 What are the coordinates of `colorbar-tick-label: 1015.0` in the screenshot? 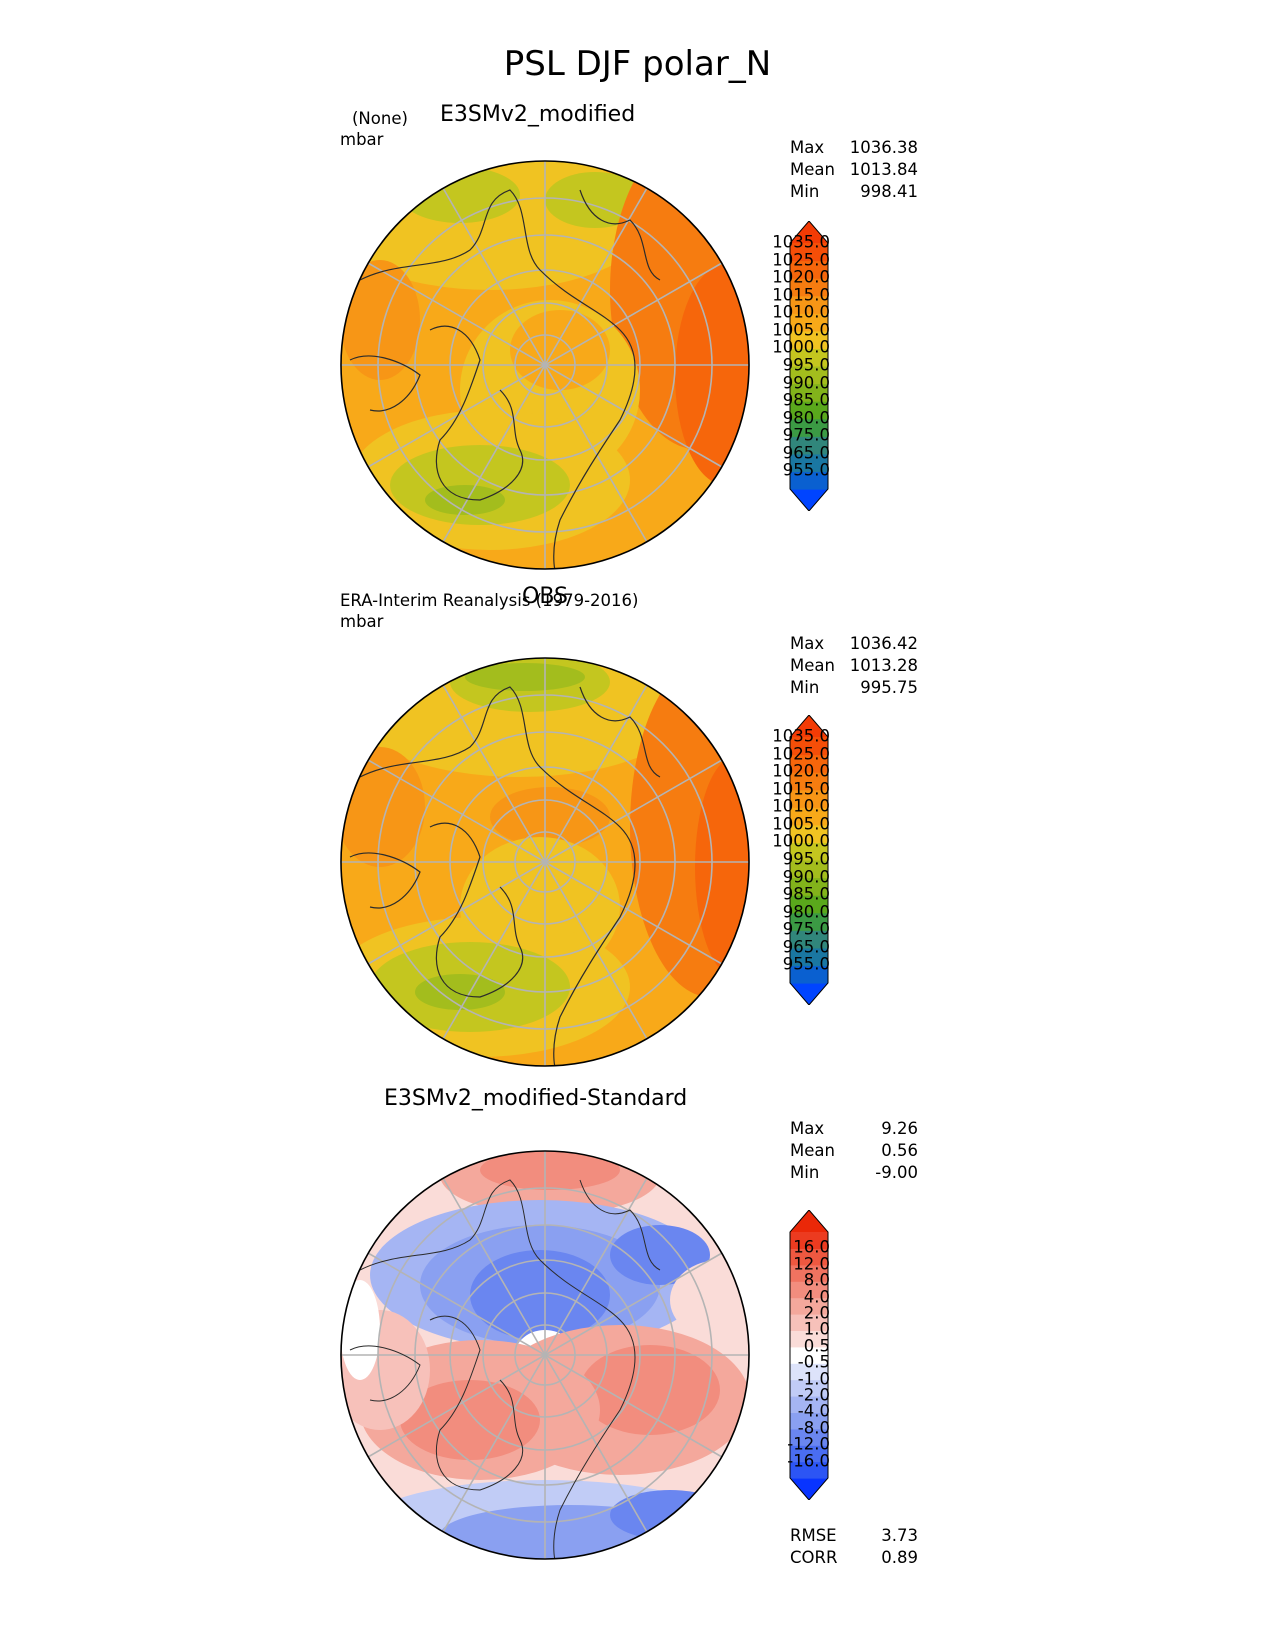 It's located at (801, 295).